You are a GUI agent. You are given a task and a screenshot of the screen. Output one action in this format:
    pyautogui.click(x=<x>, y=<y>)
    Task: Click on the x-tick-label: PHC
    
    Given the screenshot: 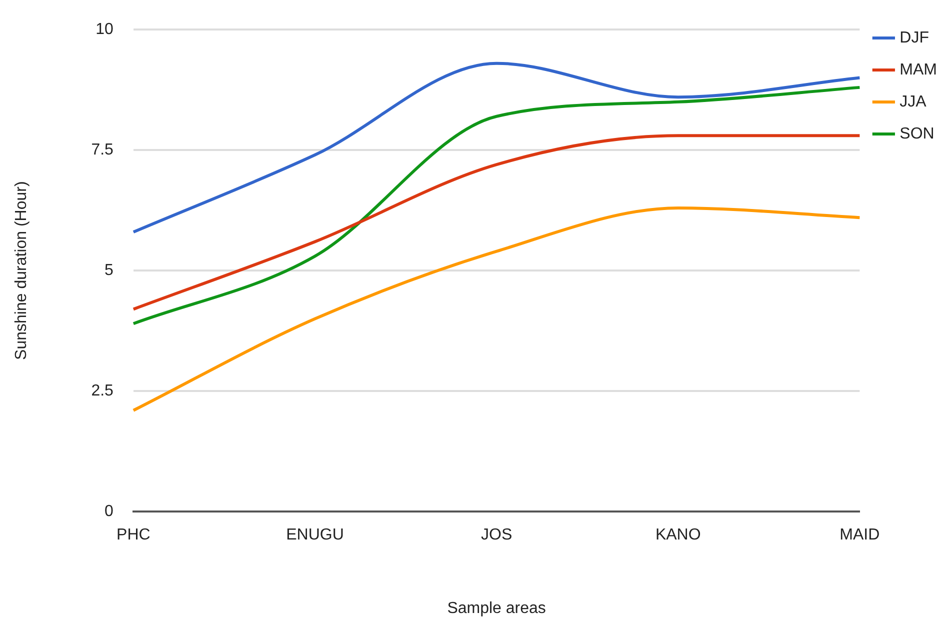 What is the action you would take?
    pyautogui.click(x=133, y=535)
    